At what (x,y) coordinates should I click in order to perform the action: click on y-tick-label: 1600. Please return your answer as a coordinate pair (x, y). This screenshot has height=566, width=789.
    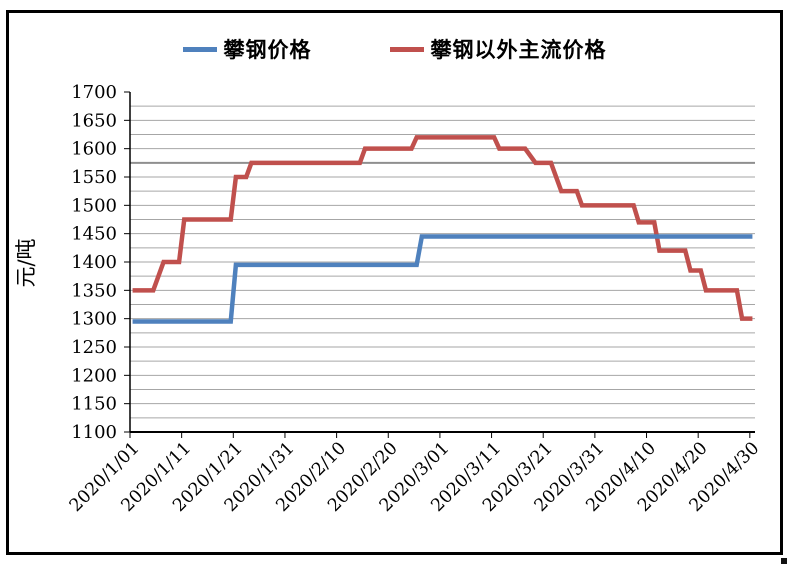
    Looking at the image, I should click on (94, 149).